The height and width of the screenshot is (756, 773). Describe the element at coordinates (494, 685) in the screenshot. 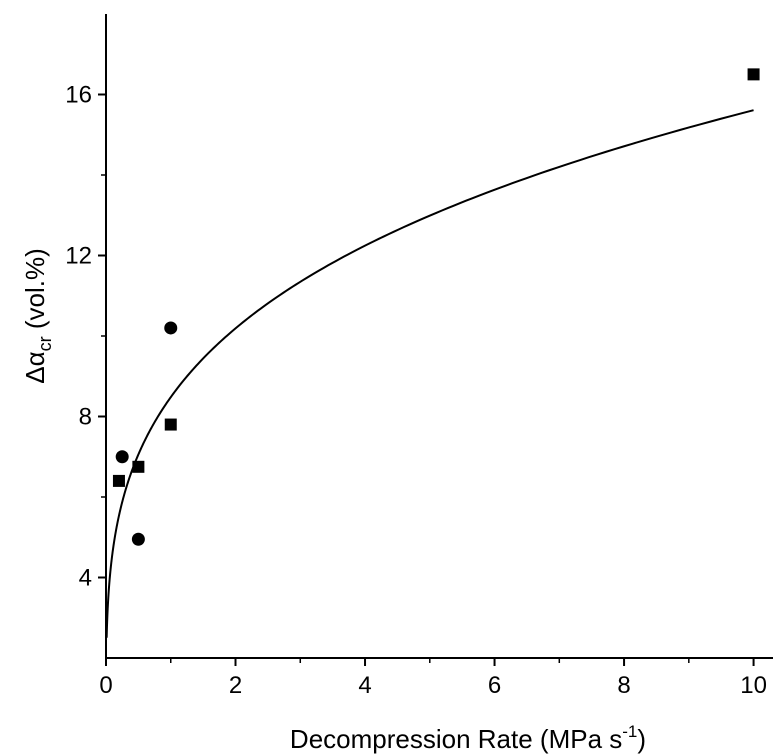

I see `x-tick-label: 6` at that location.